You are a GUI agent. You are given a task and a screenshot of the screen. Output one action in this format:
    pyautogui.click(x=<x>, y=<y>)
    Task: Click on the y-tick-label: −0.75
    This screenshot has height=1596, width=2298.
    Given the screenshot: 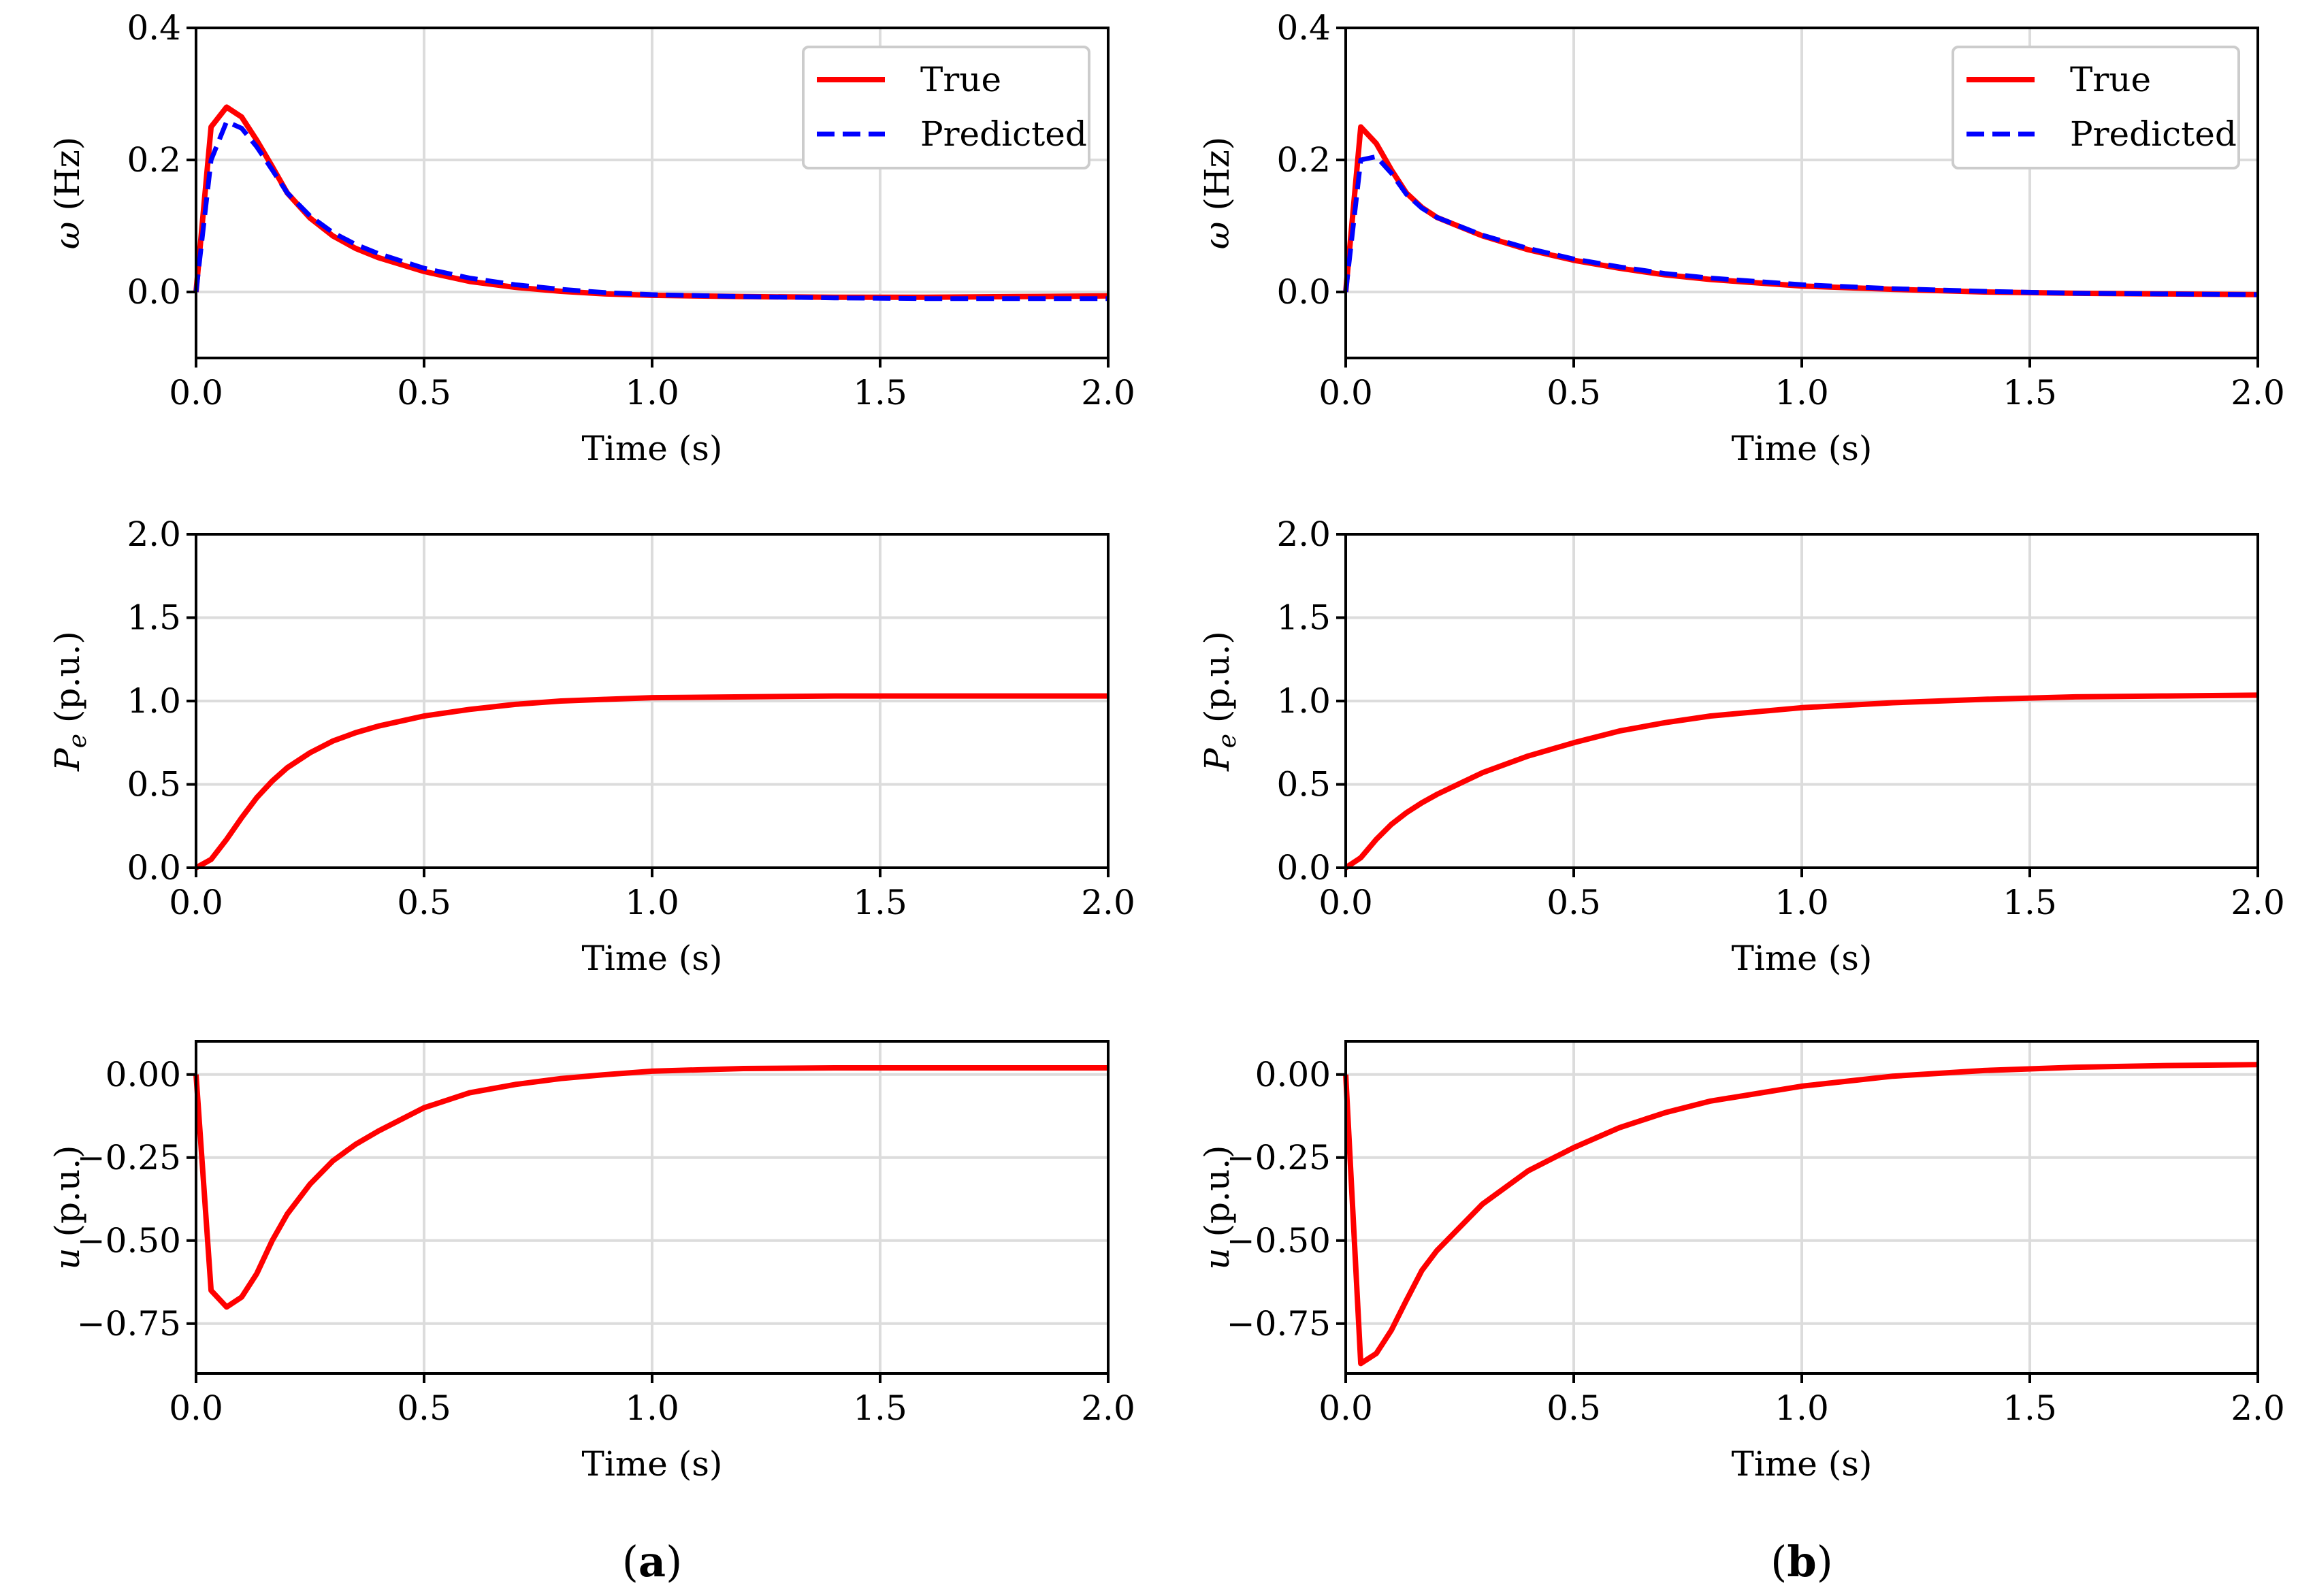 What is the action you would take?
    pyautogui.click(x=129, y=1324)
    